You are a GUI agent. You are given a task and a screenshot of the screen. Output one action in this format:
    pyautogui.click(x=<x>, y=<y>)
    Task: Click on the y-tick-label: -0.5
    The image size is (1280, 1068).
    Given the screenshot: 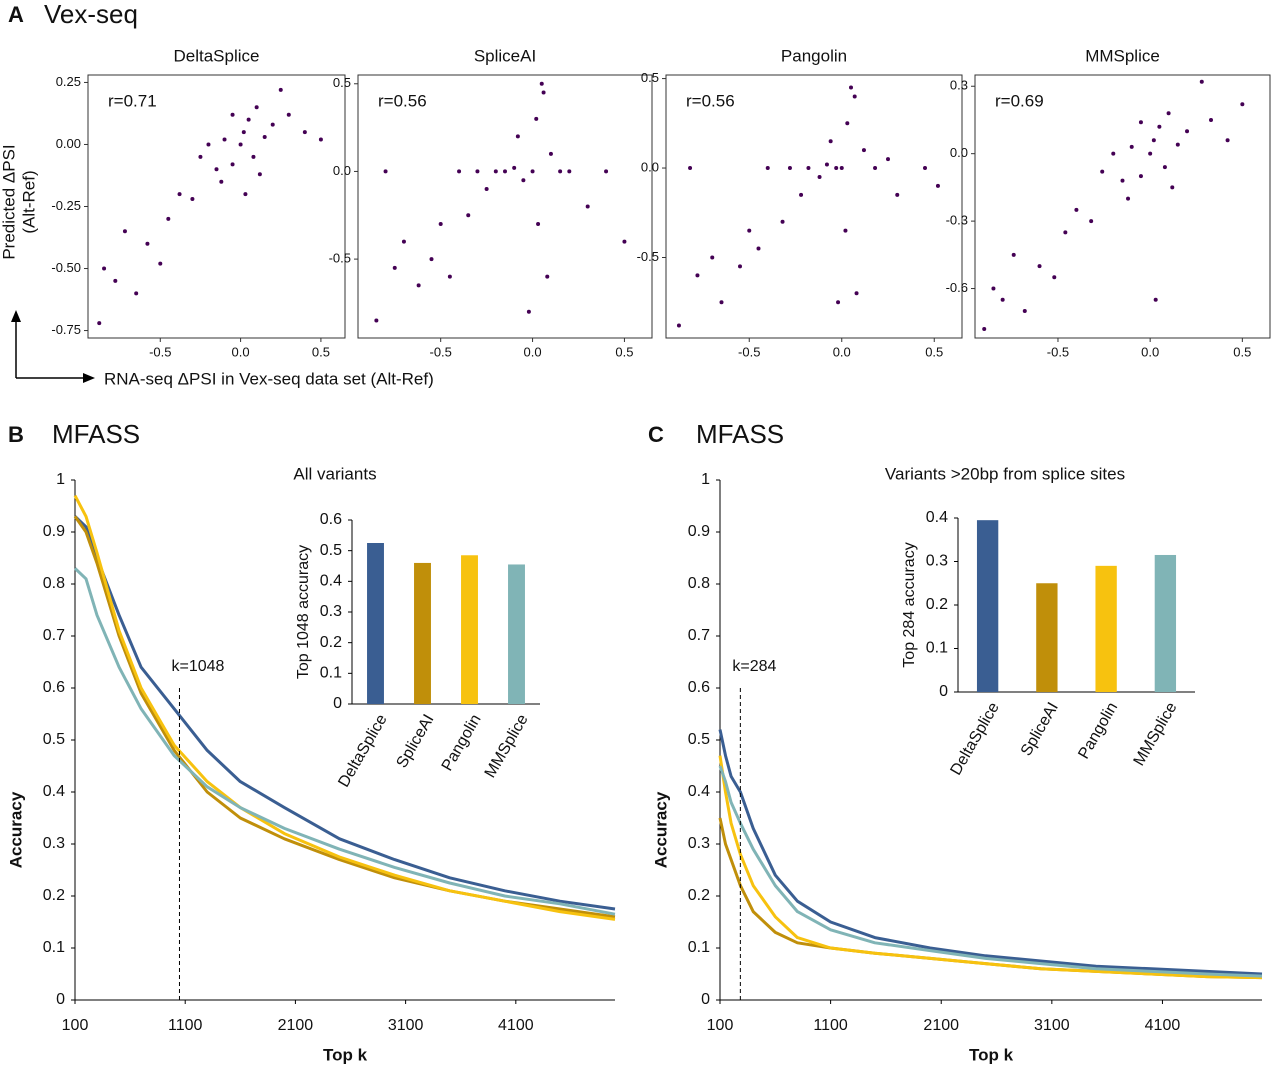 What is the action you would take?
    pyautogui.click(x=648, y=256)
    